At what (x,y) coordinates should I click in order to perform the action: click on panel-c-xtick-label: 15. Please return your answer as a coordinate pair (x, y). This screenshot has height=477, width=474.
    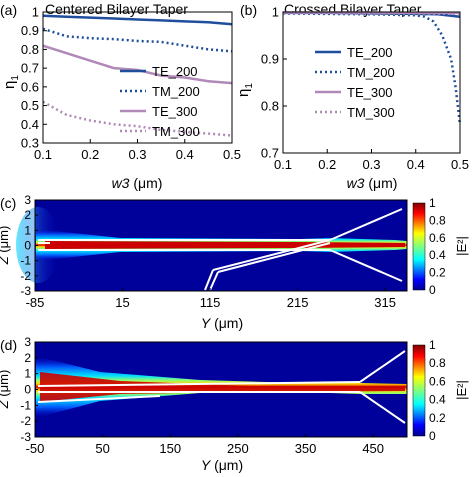
    Looking at the image, I should click on (122, 302).